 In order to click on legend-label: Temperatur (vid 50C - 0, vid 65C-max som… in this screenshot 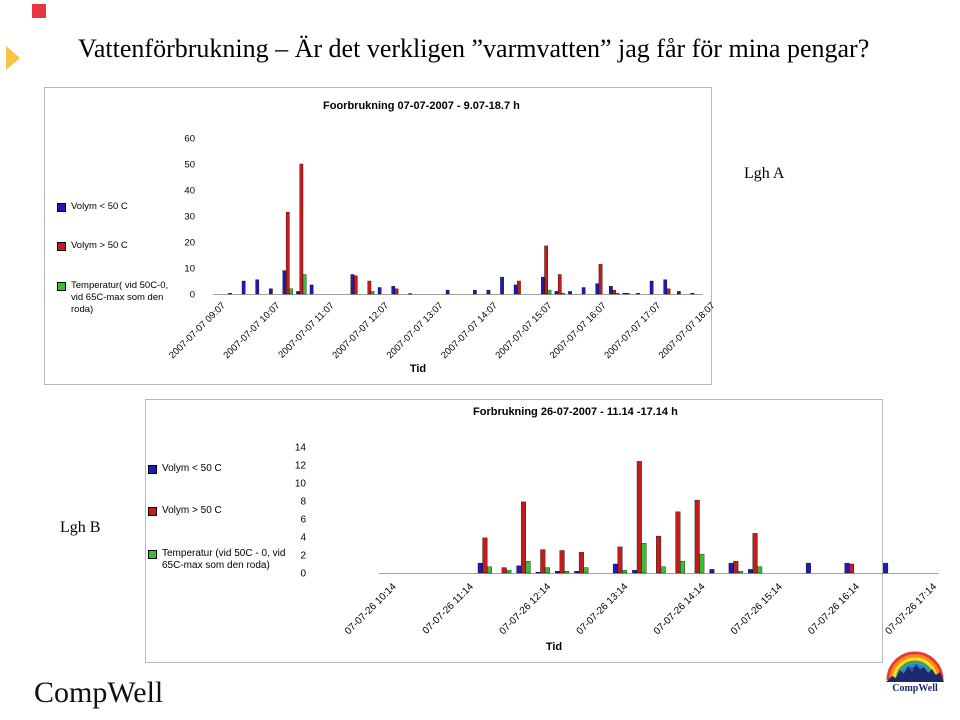, I will do `click(224, 559)`.